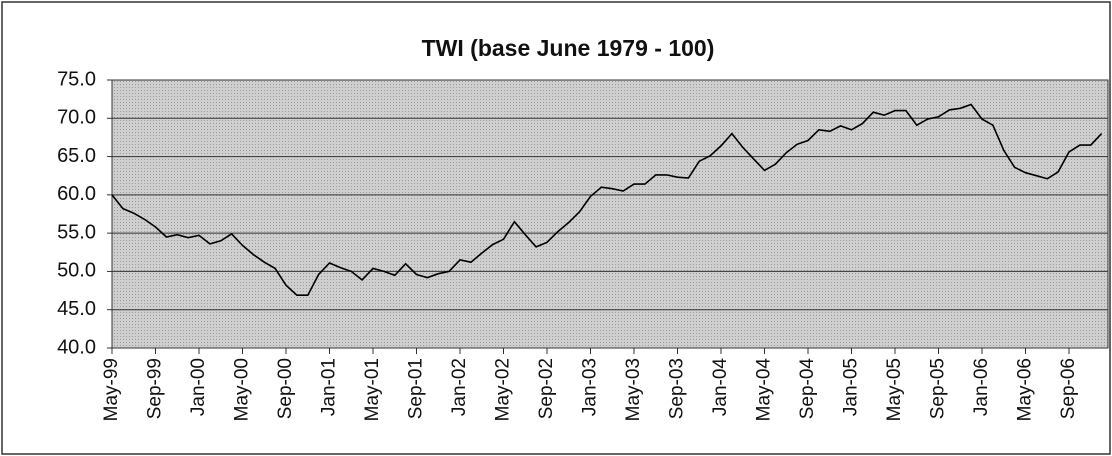 The width and height of the screenshot is (1112, 456). I want to click on y-tick-label: 65.0, so click(76, 156).